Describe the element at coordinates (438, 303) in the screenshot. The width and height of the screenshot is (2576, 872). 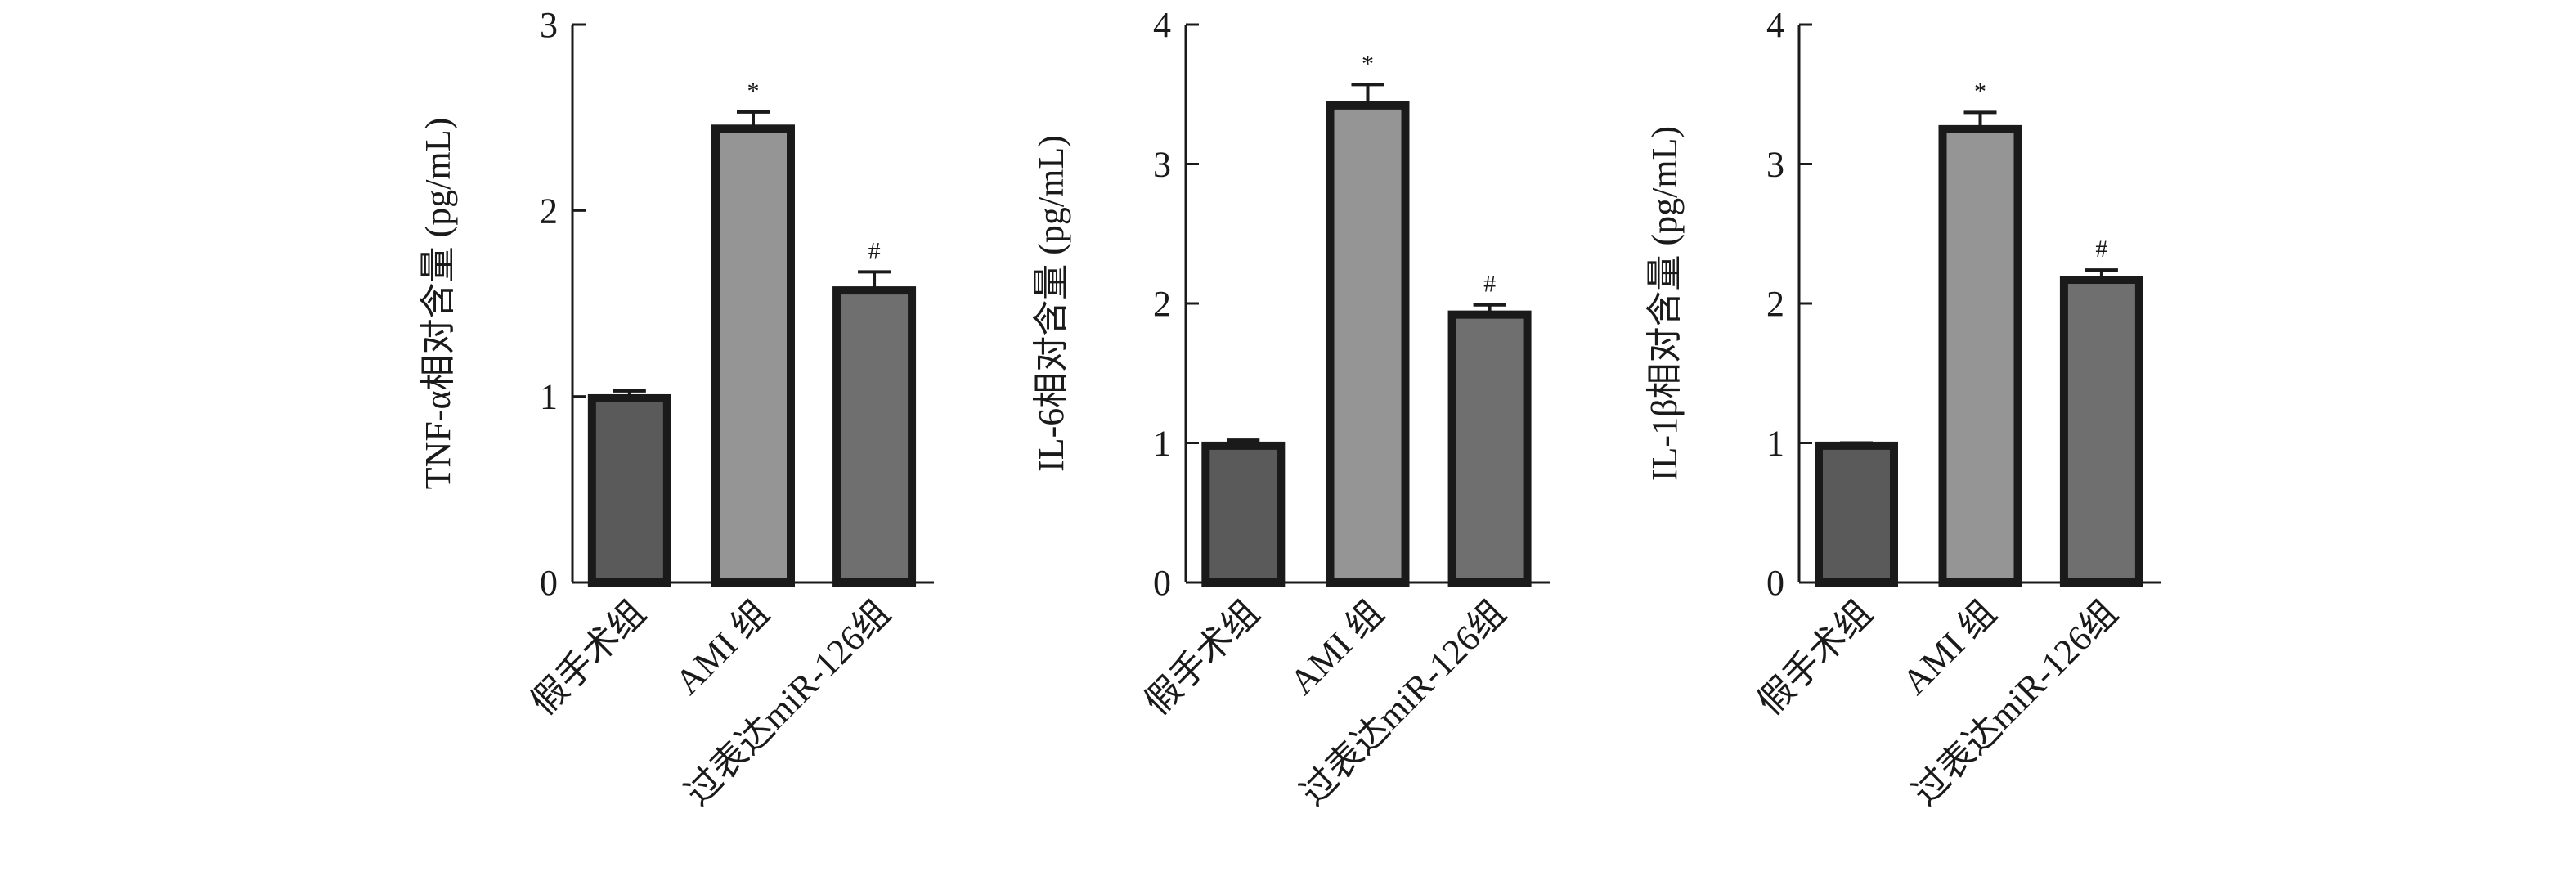
I see `y-axis-title: TNF-α相对含量 (pg/mL)` at that location.